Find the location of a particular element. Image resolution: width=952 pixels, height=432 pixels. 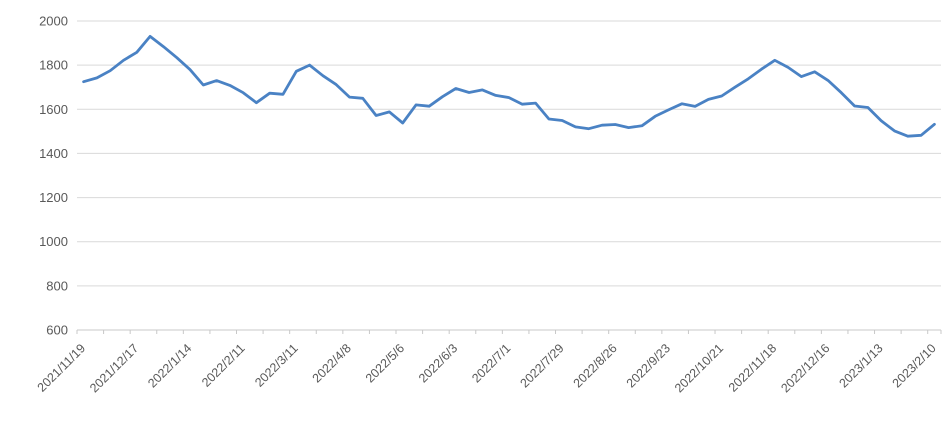

y-axis-tick-label: 600 is located at coordinates (57, 330).